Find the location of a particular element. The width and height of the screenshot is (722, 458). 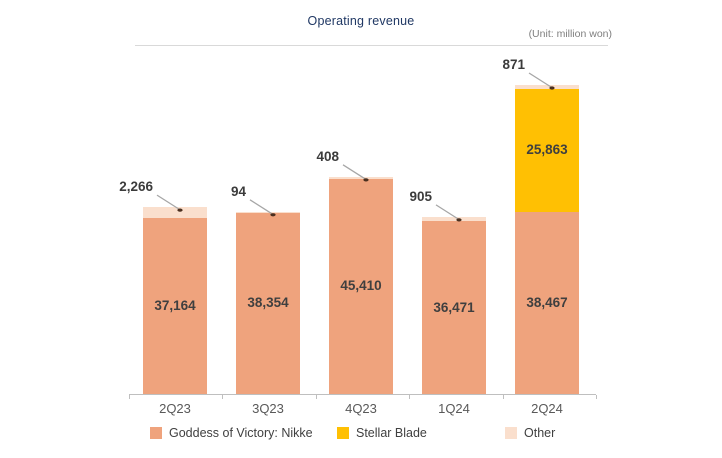

bar-segment-stellar-blade-2Q24 is located at coordinates (547, 150).